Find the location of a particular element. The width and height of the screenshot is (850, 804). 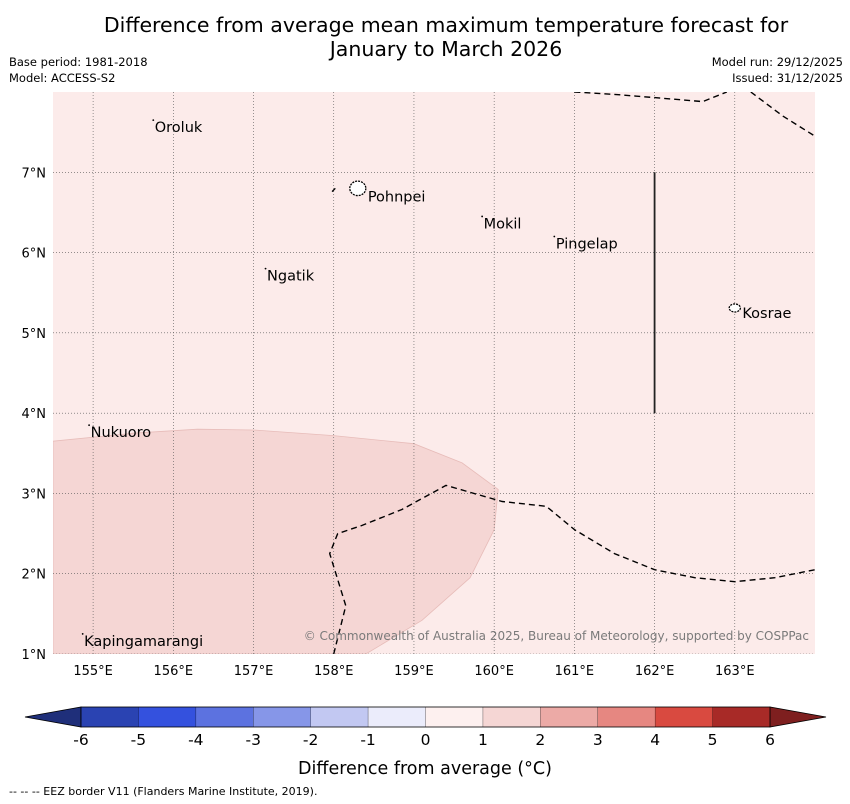

place-label: Kapingamarangi is located at coordinates (143, 642).